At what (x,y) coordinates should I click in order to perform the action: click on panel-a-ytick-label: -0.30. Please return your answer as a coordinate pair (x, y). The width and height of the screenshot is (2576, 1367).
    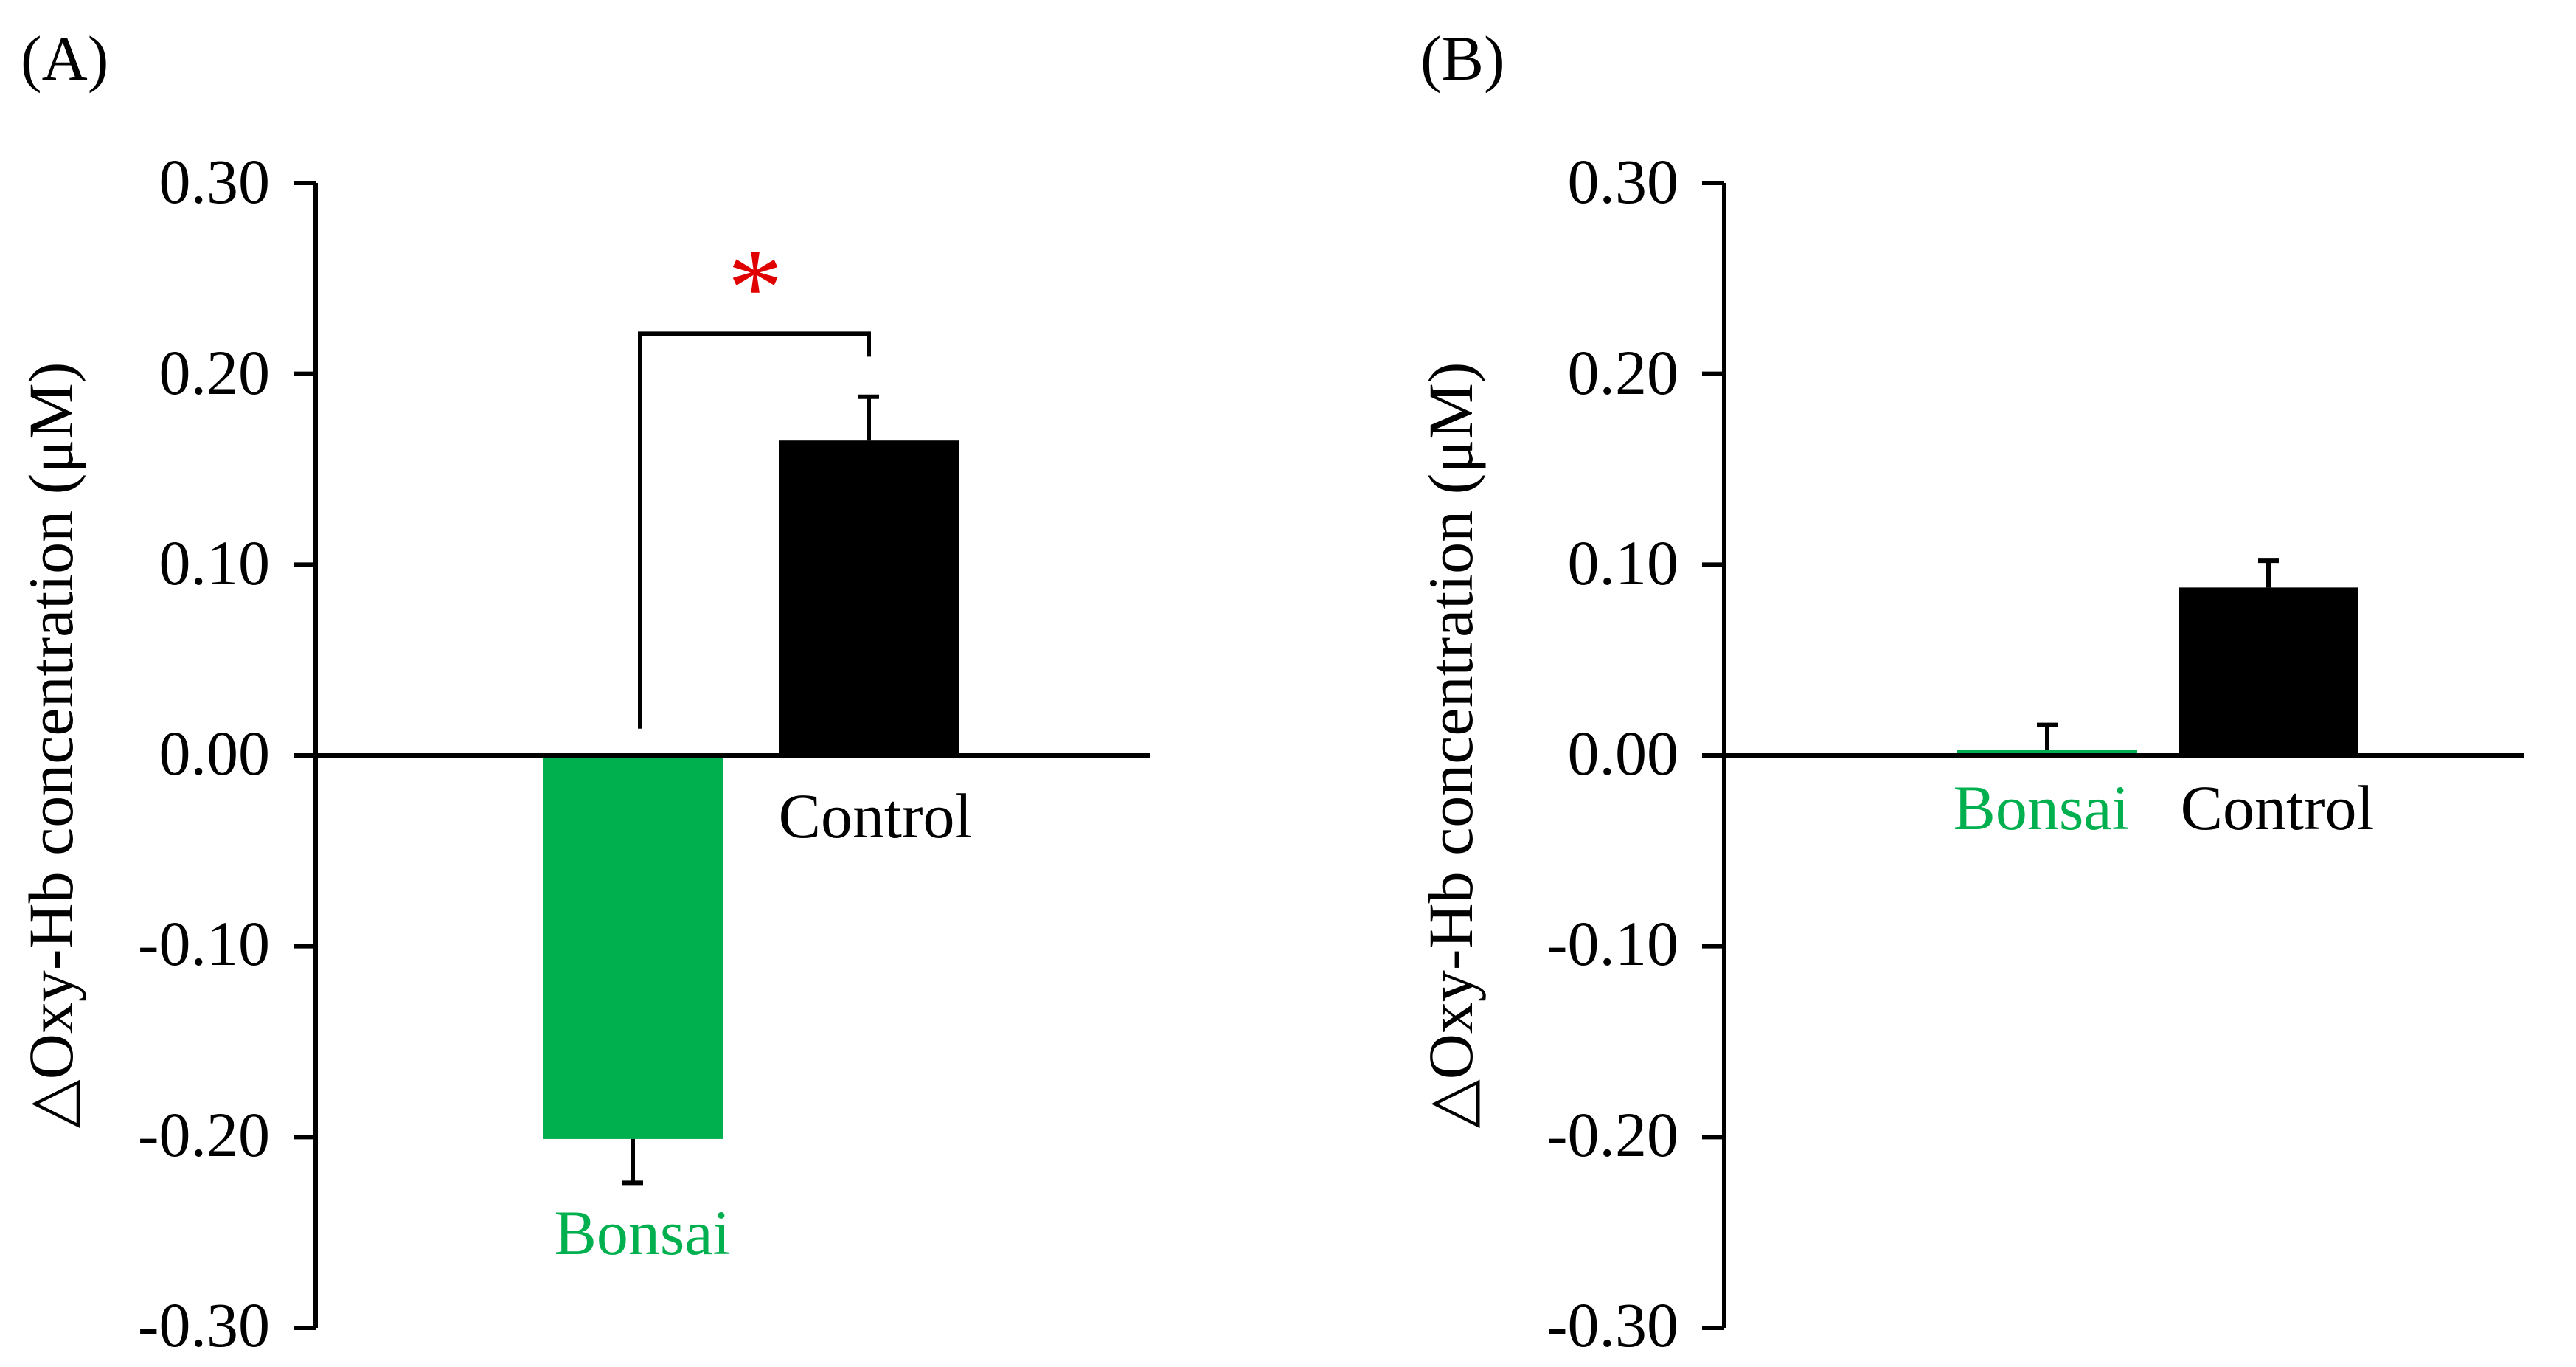
    Looking at the image, I should click on (204, 1325).